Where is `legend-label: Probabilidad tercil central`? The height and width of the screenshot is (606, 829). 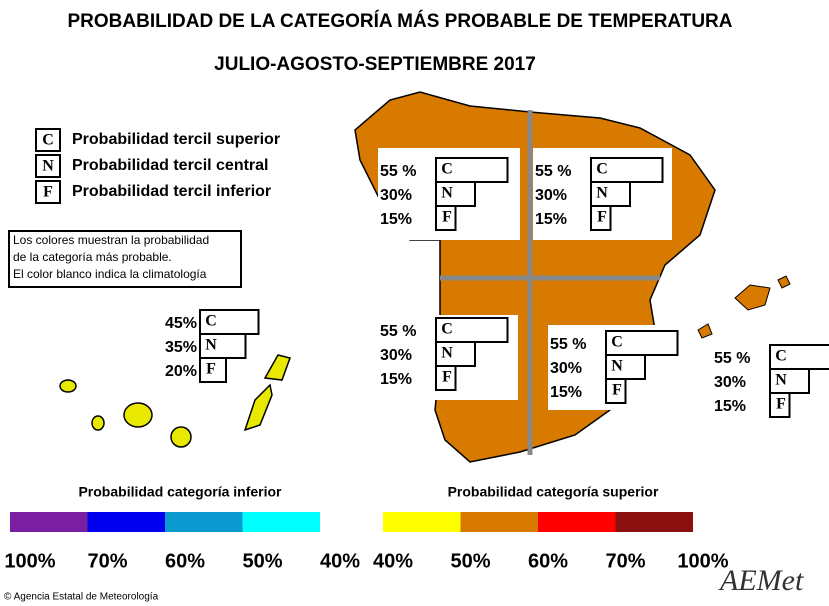 legend-label: Probabilidad tercil central is located at coordinates (170, 165).